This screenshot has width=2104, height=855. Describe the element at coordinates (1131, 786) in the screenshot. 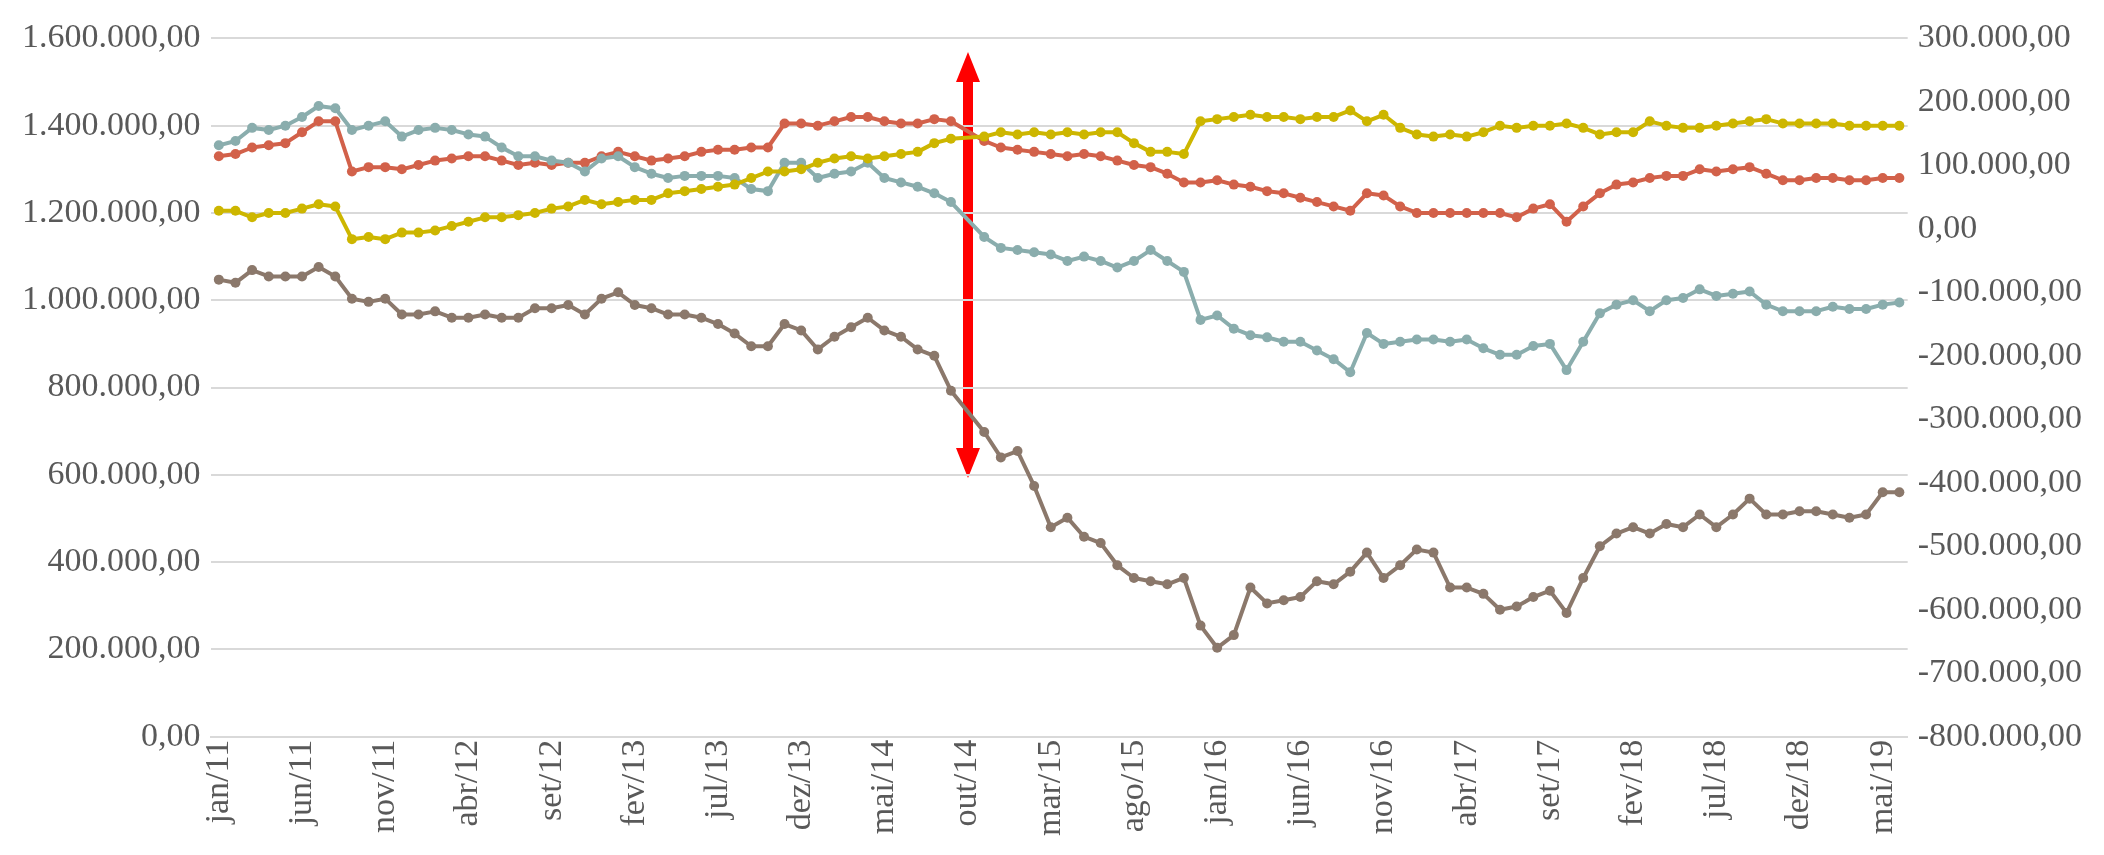

I see `x-tick-label: ago/15` at that location.